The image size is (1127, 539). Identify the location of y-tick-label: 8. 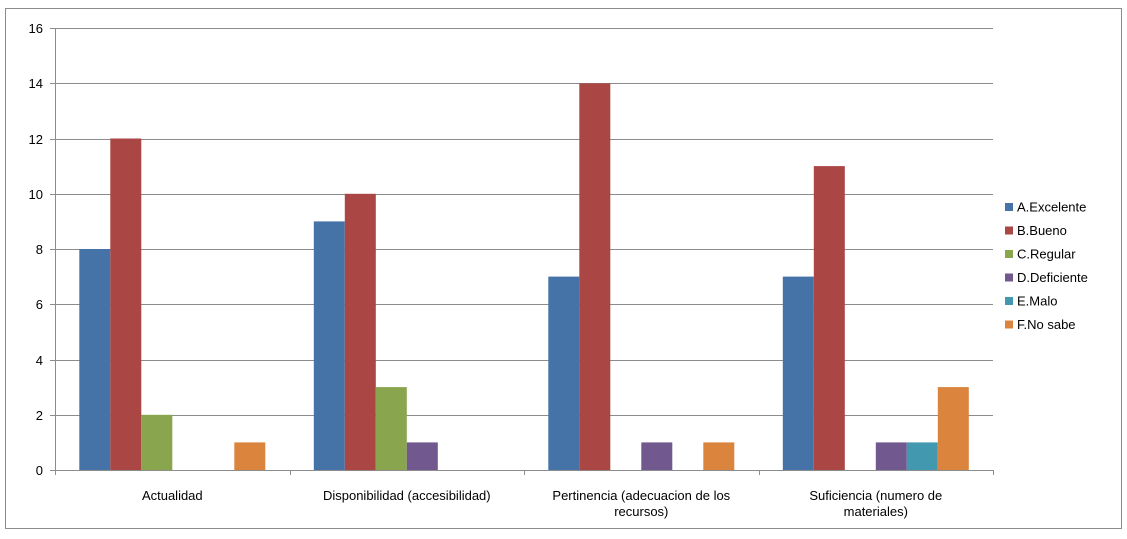
(39, 249).